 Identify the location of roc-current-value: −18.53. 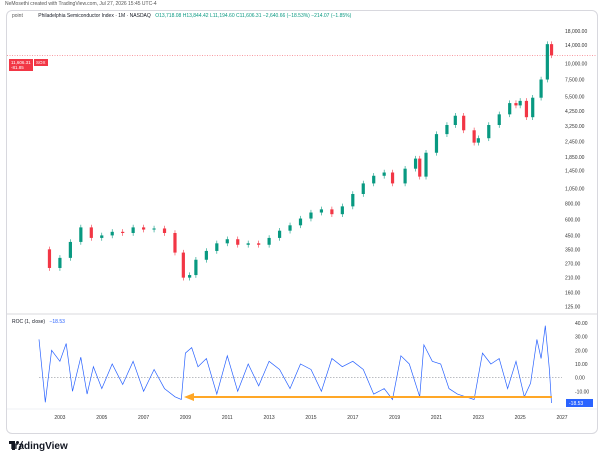
(57, 322).